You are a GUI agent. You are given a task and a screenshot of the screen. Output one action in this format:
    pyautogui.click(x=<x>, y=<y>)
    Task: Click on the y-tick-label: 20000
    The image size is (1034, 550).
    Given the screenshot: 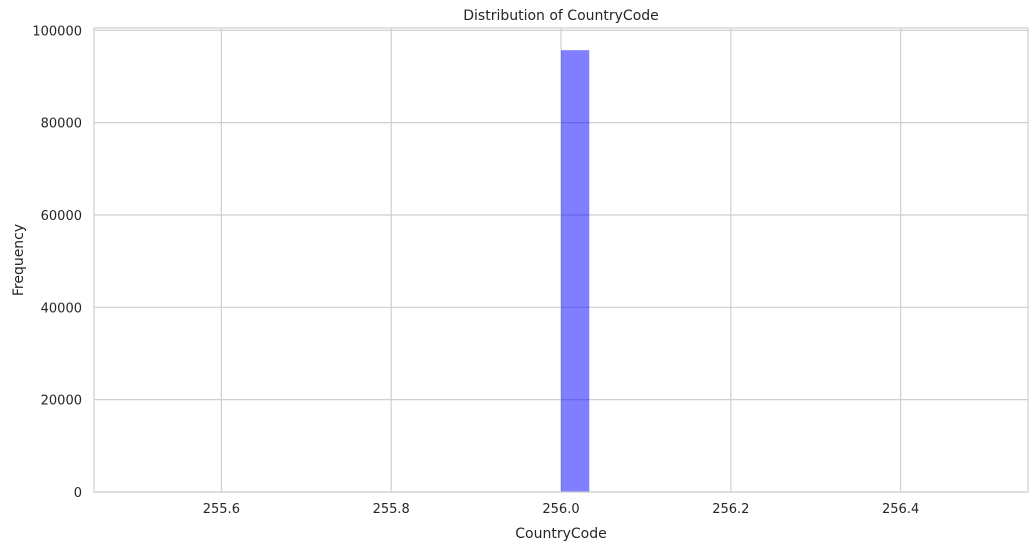 What is the action you would take?
    pyautogui.click(x=61, y=401)
    